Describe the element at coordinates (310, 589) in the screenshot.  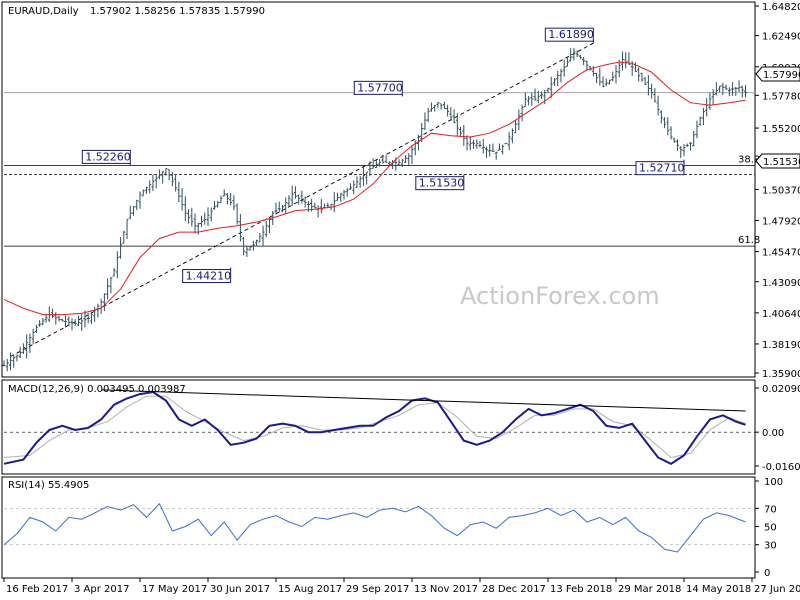
I see `x-tick-label: 15 Aug 2017` at that location.